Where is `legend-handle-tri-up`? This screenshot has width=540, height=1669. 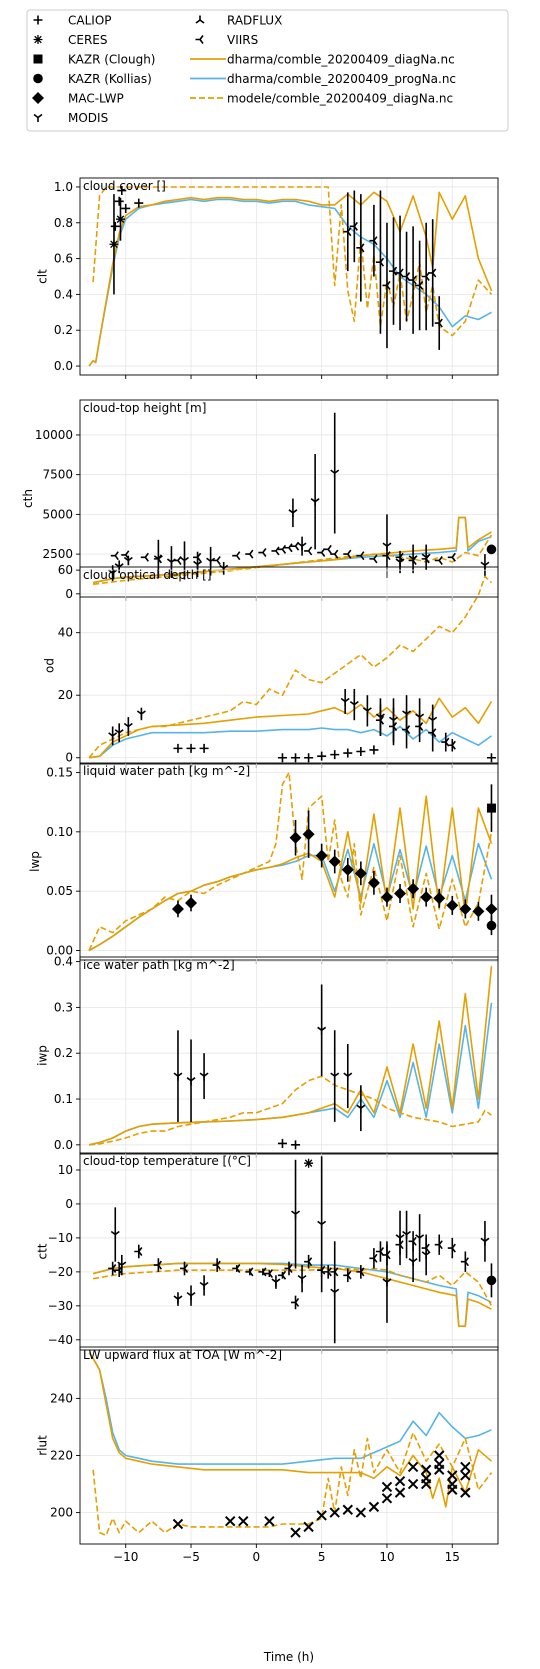
legend-handle-tri-up is located at coordinates (200, 19).